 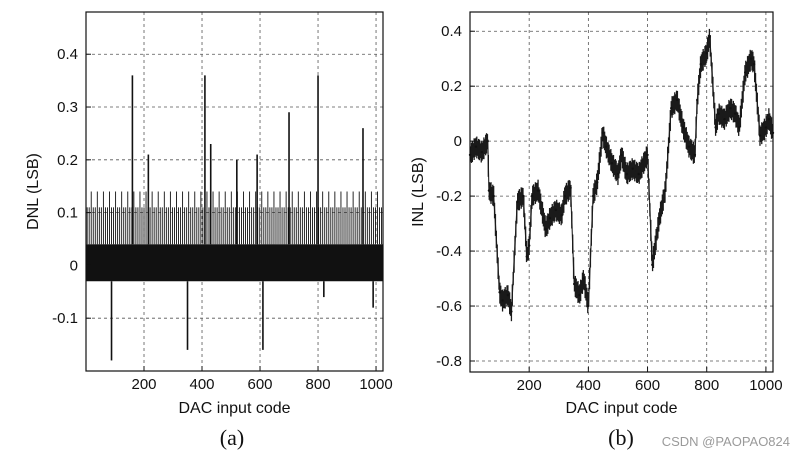 I want to click on inl-panel-caption: (b), so click(x=621, y=437).